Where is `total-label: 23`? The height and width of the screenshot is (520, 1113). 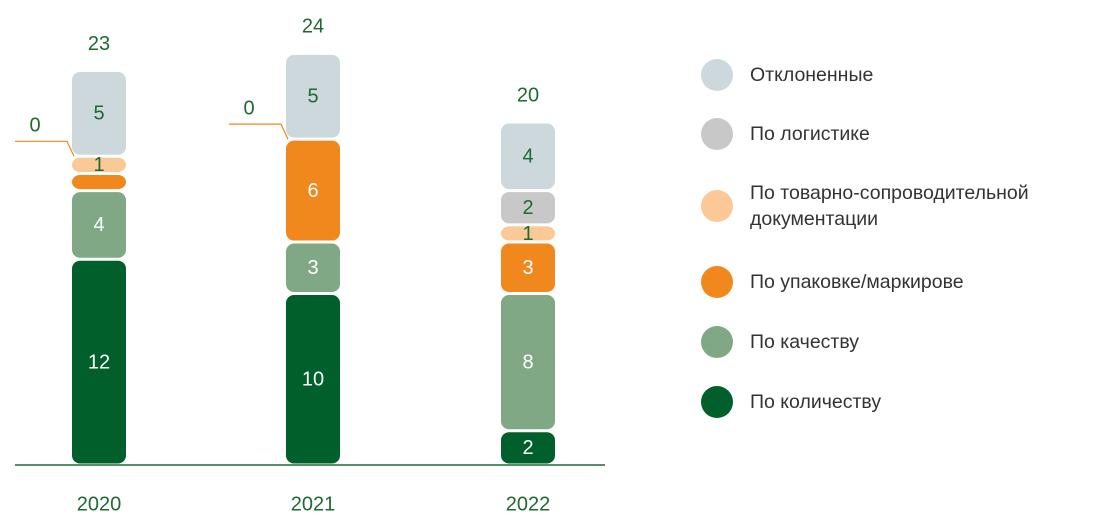
total-label: 23 is located at coordinates (99, 44).